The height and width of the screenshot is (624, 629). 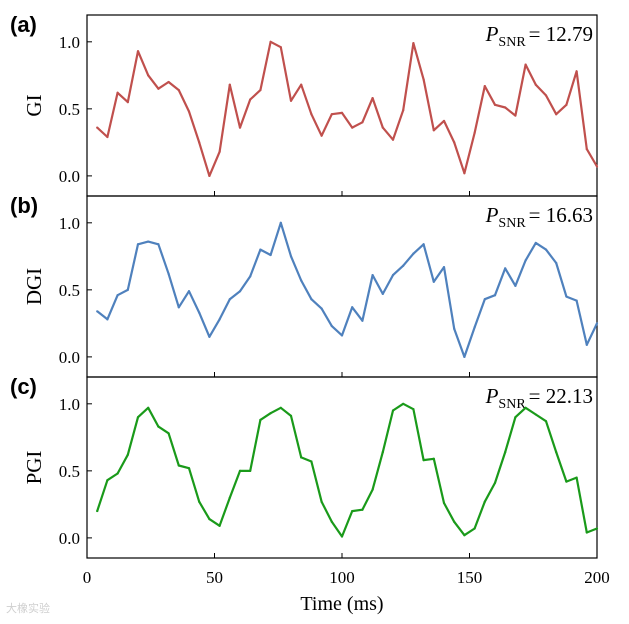 What do you see at coordinates (539, 398) in the screenshot?
I see `snr-annotation: PSNR = 22.13` at bounding box center [539, 398].